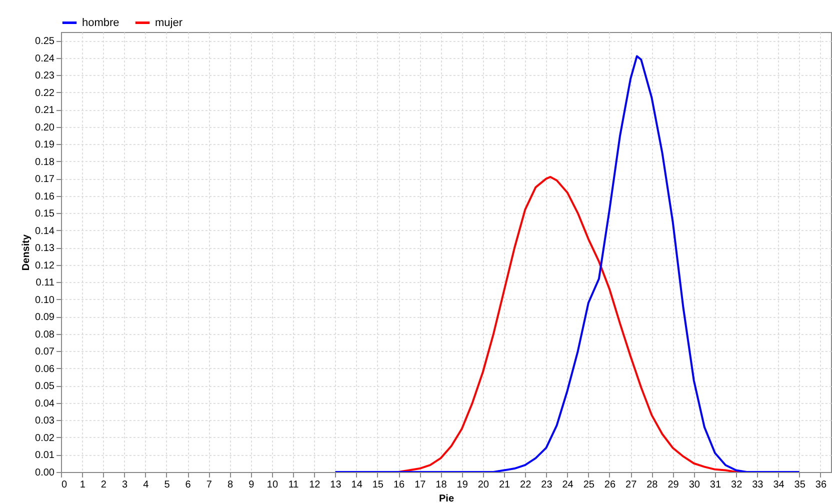  I want to click on x-tick-label: 10, so click(272, 485).